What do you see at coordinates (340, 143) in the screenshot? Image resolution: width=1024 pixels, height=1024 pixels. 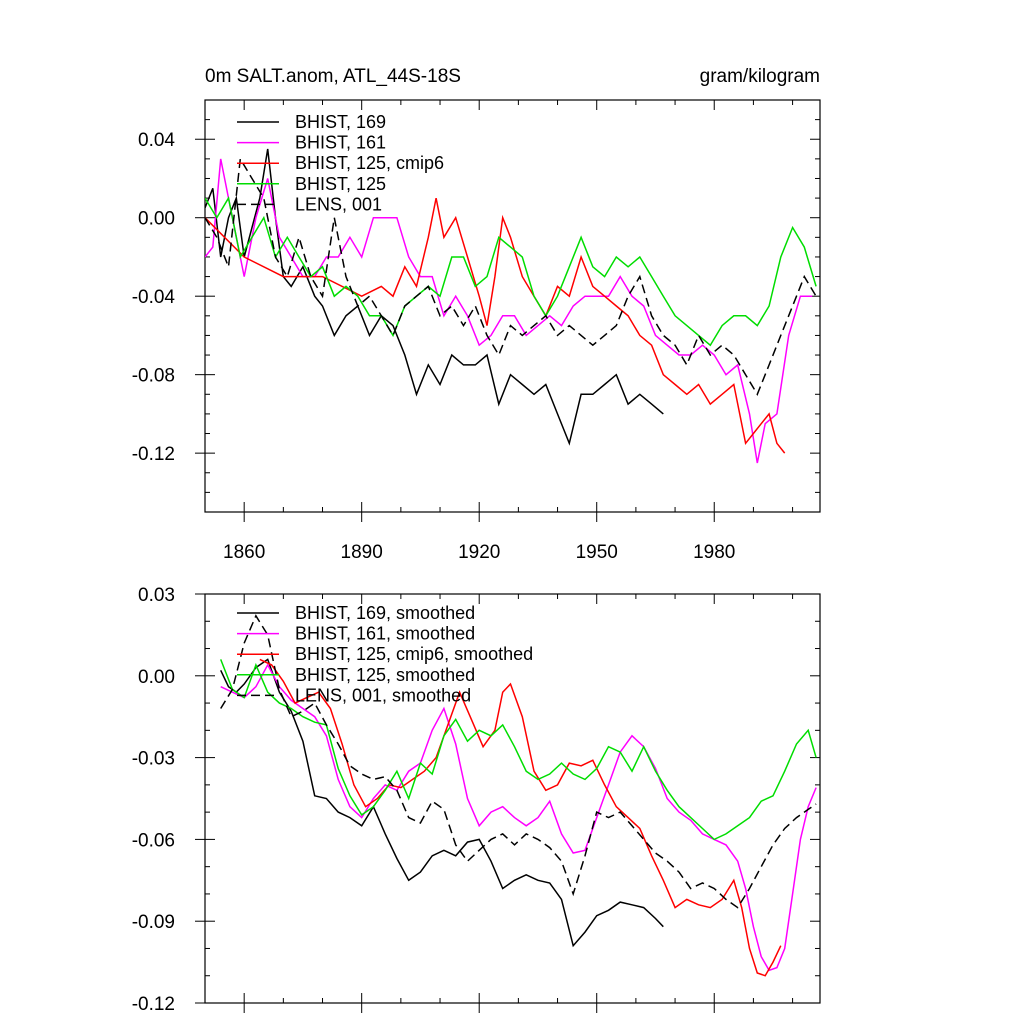 I see `legend-label: BHIST, 161` at bounding box center [340, 143].